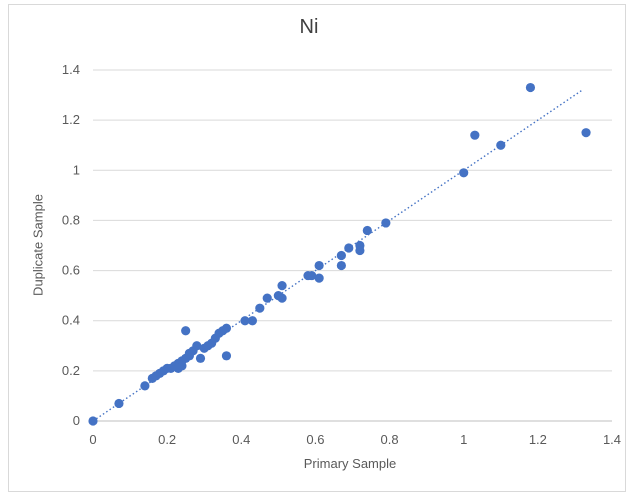 The height and width of the screenshot is (494, 628). Describe the element at coordinates (71, 219) in the screenshot. I see `y-tick-label: 0.8` at that location.